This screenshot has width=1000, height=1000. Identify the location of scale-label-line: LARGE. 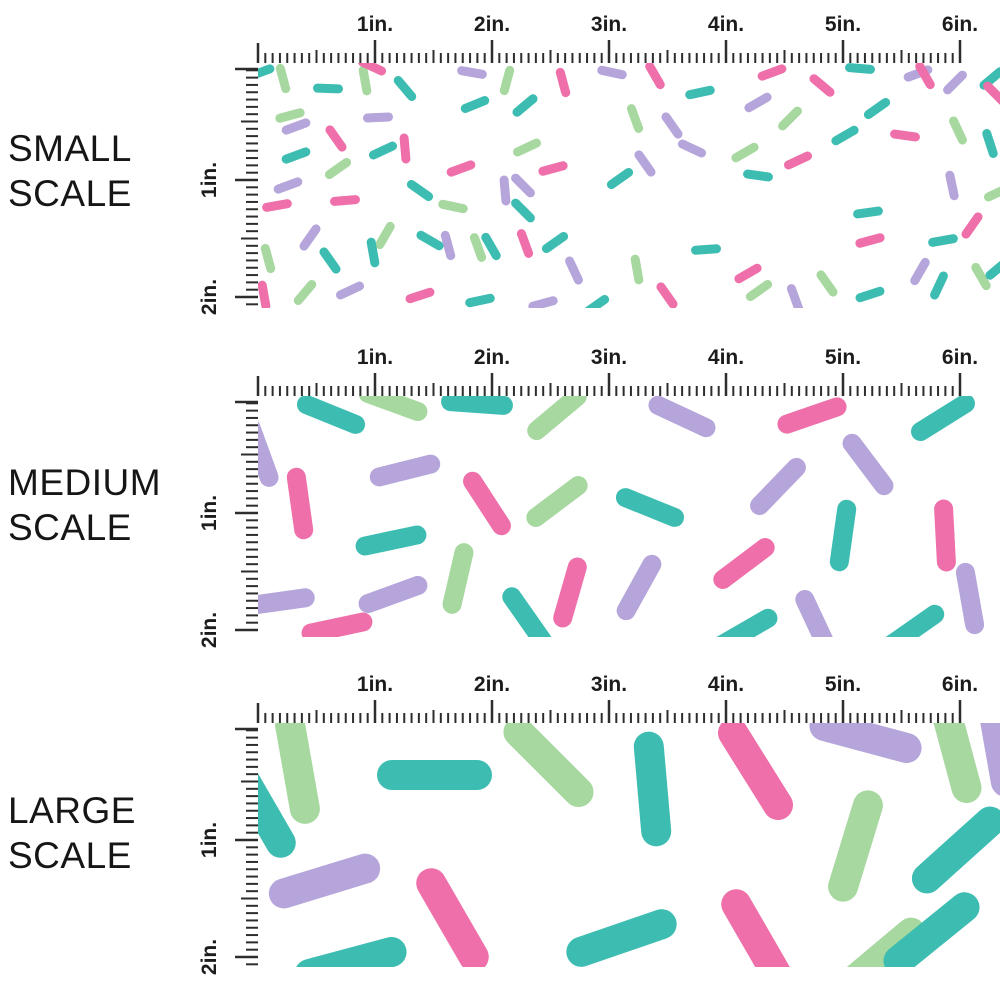
(72, 810).